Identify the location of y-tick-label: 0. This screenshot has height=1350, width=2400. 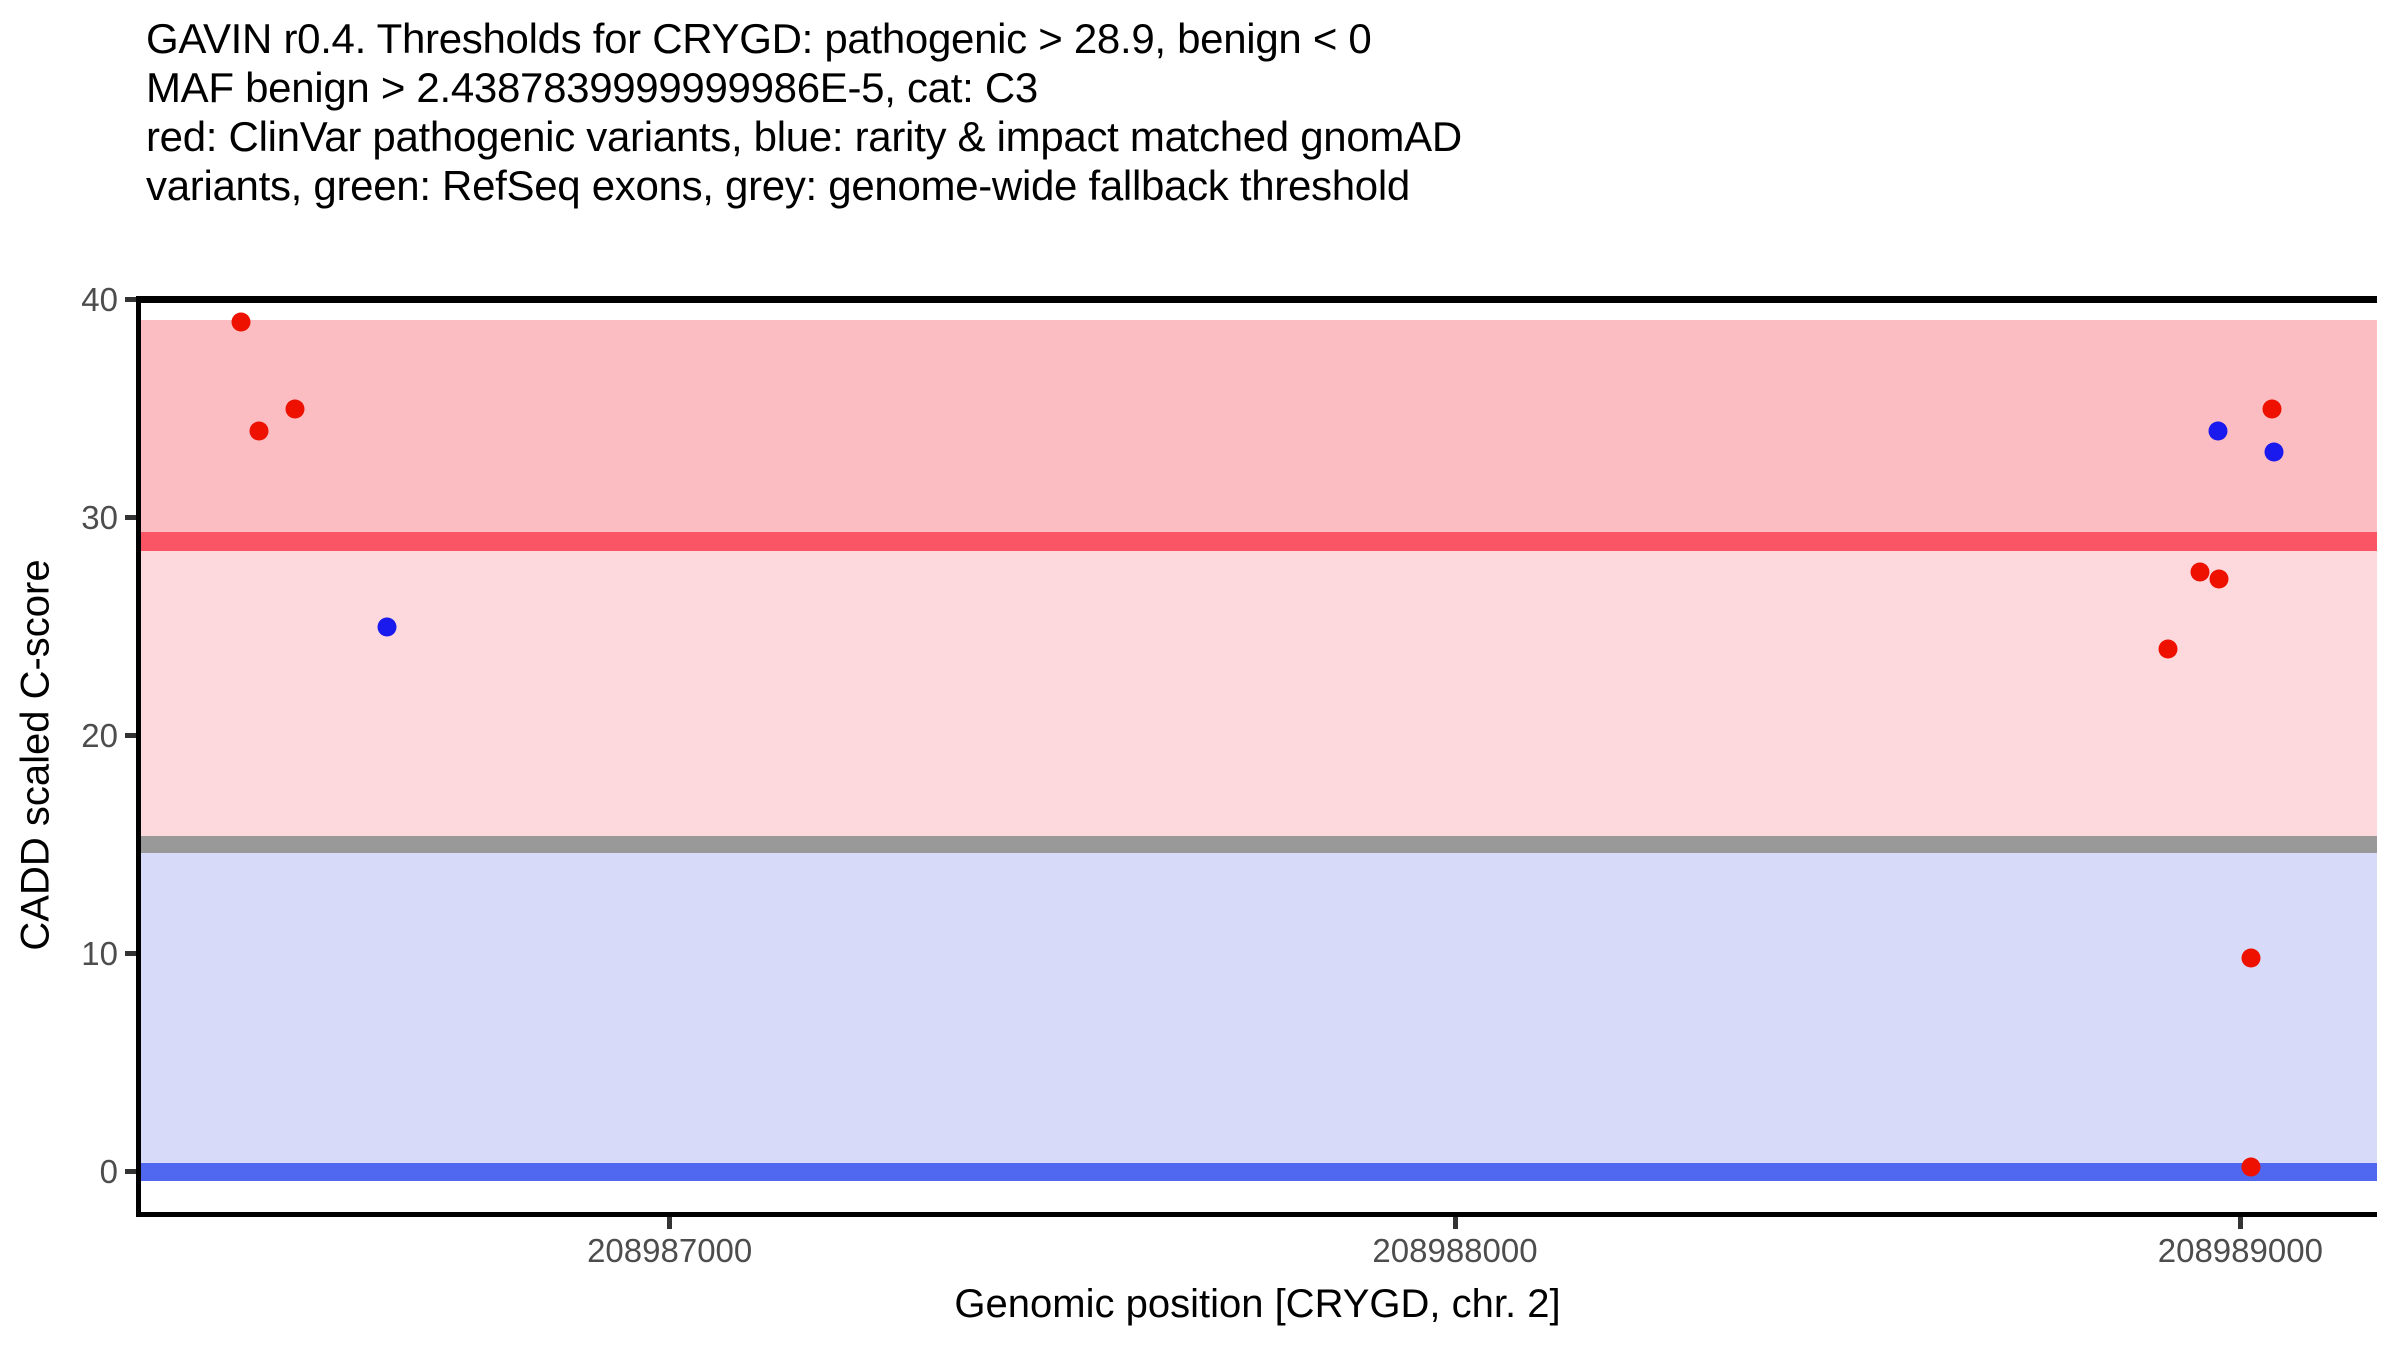
(108, 1171).